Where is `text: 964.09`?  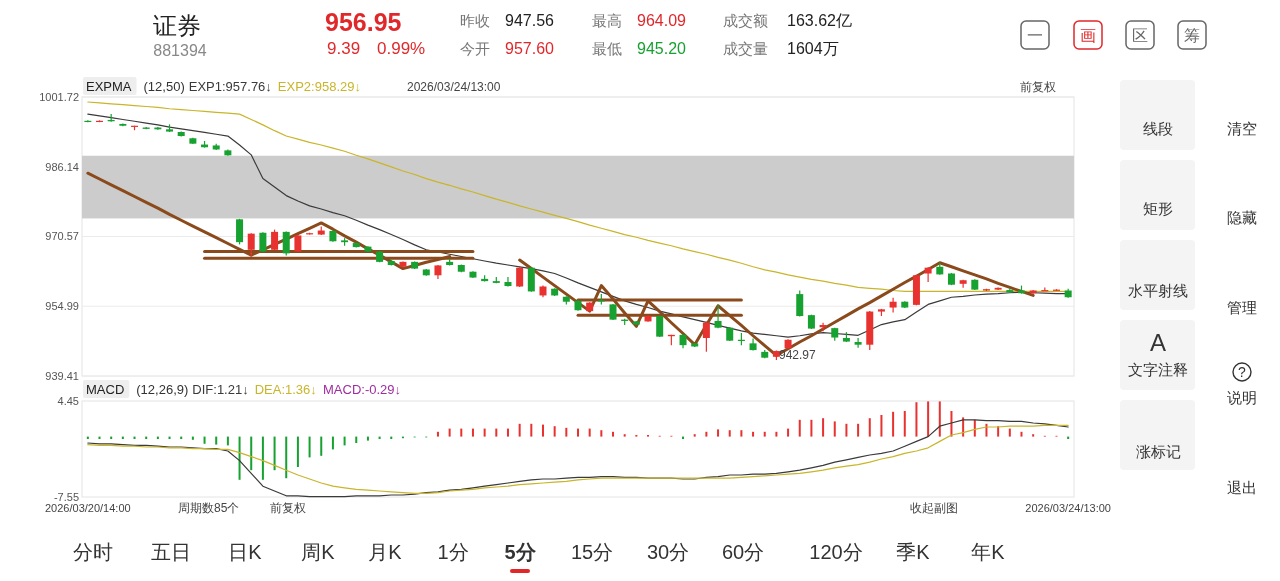
text: 964.09 is located at coordinates (662, 20).